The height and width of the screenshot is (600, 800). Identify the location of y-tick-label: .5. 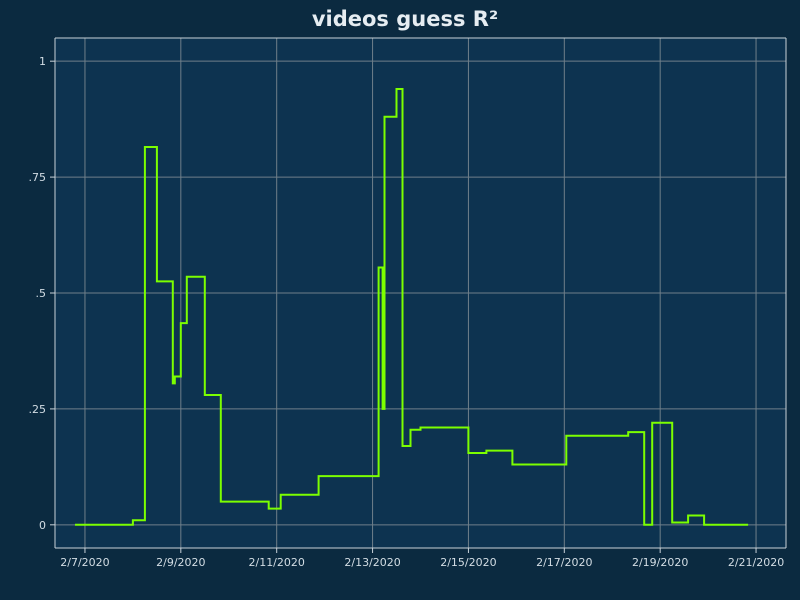
(41, 293).